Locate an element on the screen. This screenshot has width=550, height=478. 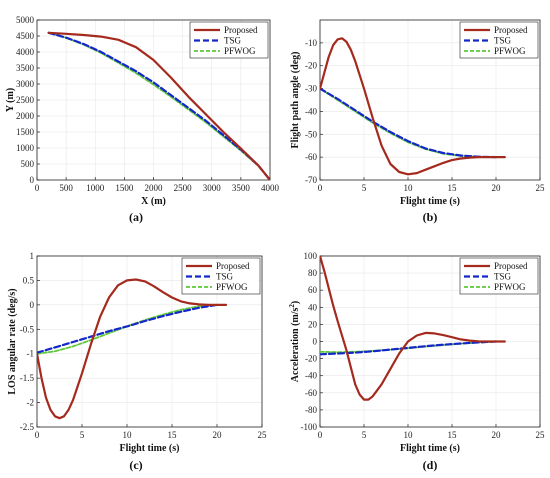
y-axis-label: Y (m) is located at coordinates (10, 100).